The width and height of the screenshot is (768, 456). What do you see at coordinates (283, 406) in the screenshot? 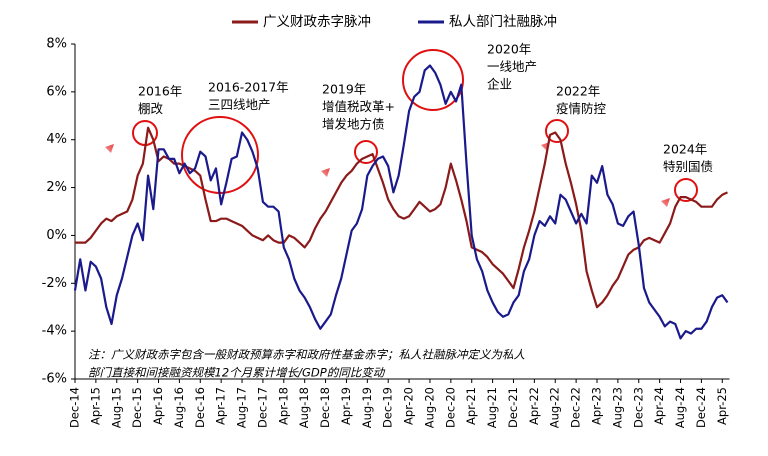
I see `x-tick-label: Apr-18` at bounding box center [283, 406].